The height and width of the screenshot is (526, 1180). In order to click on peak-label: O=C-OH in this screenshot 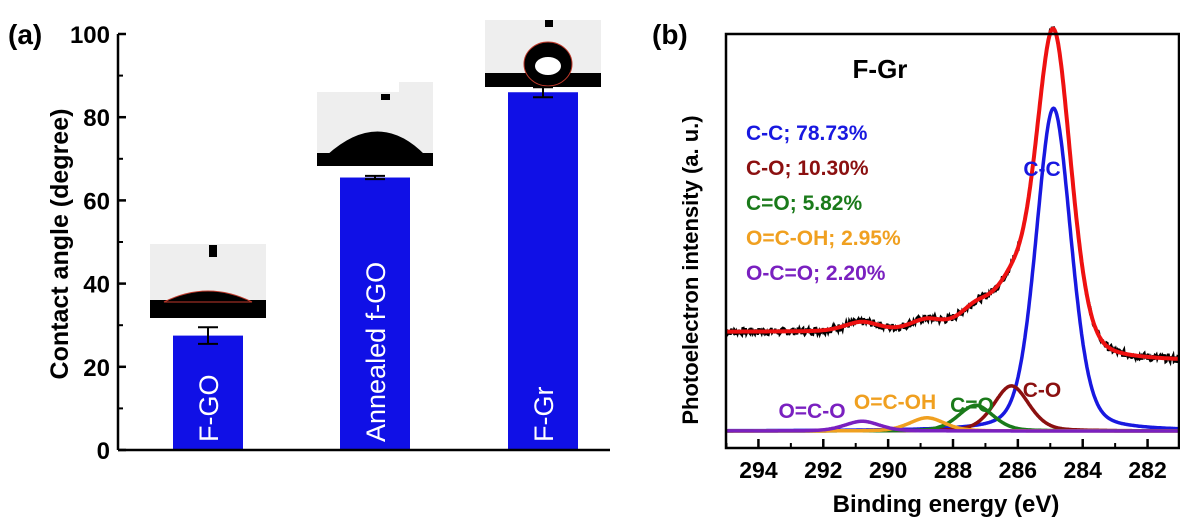, I will do `click(895, 402)`.